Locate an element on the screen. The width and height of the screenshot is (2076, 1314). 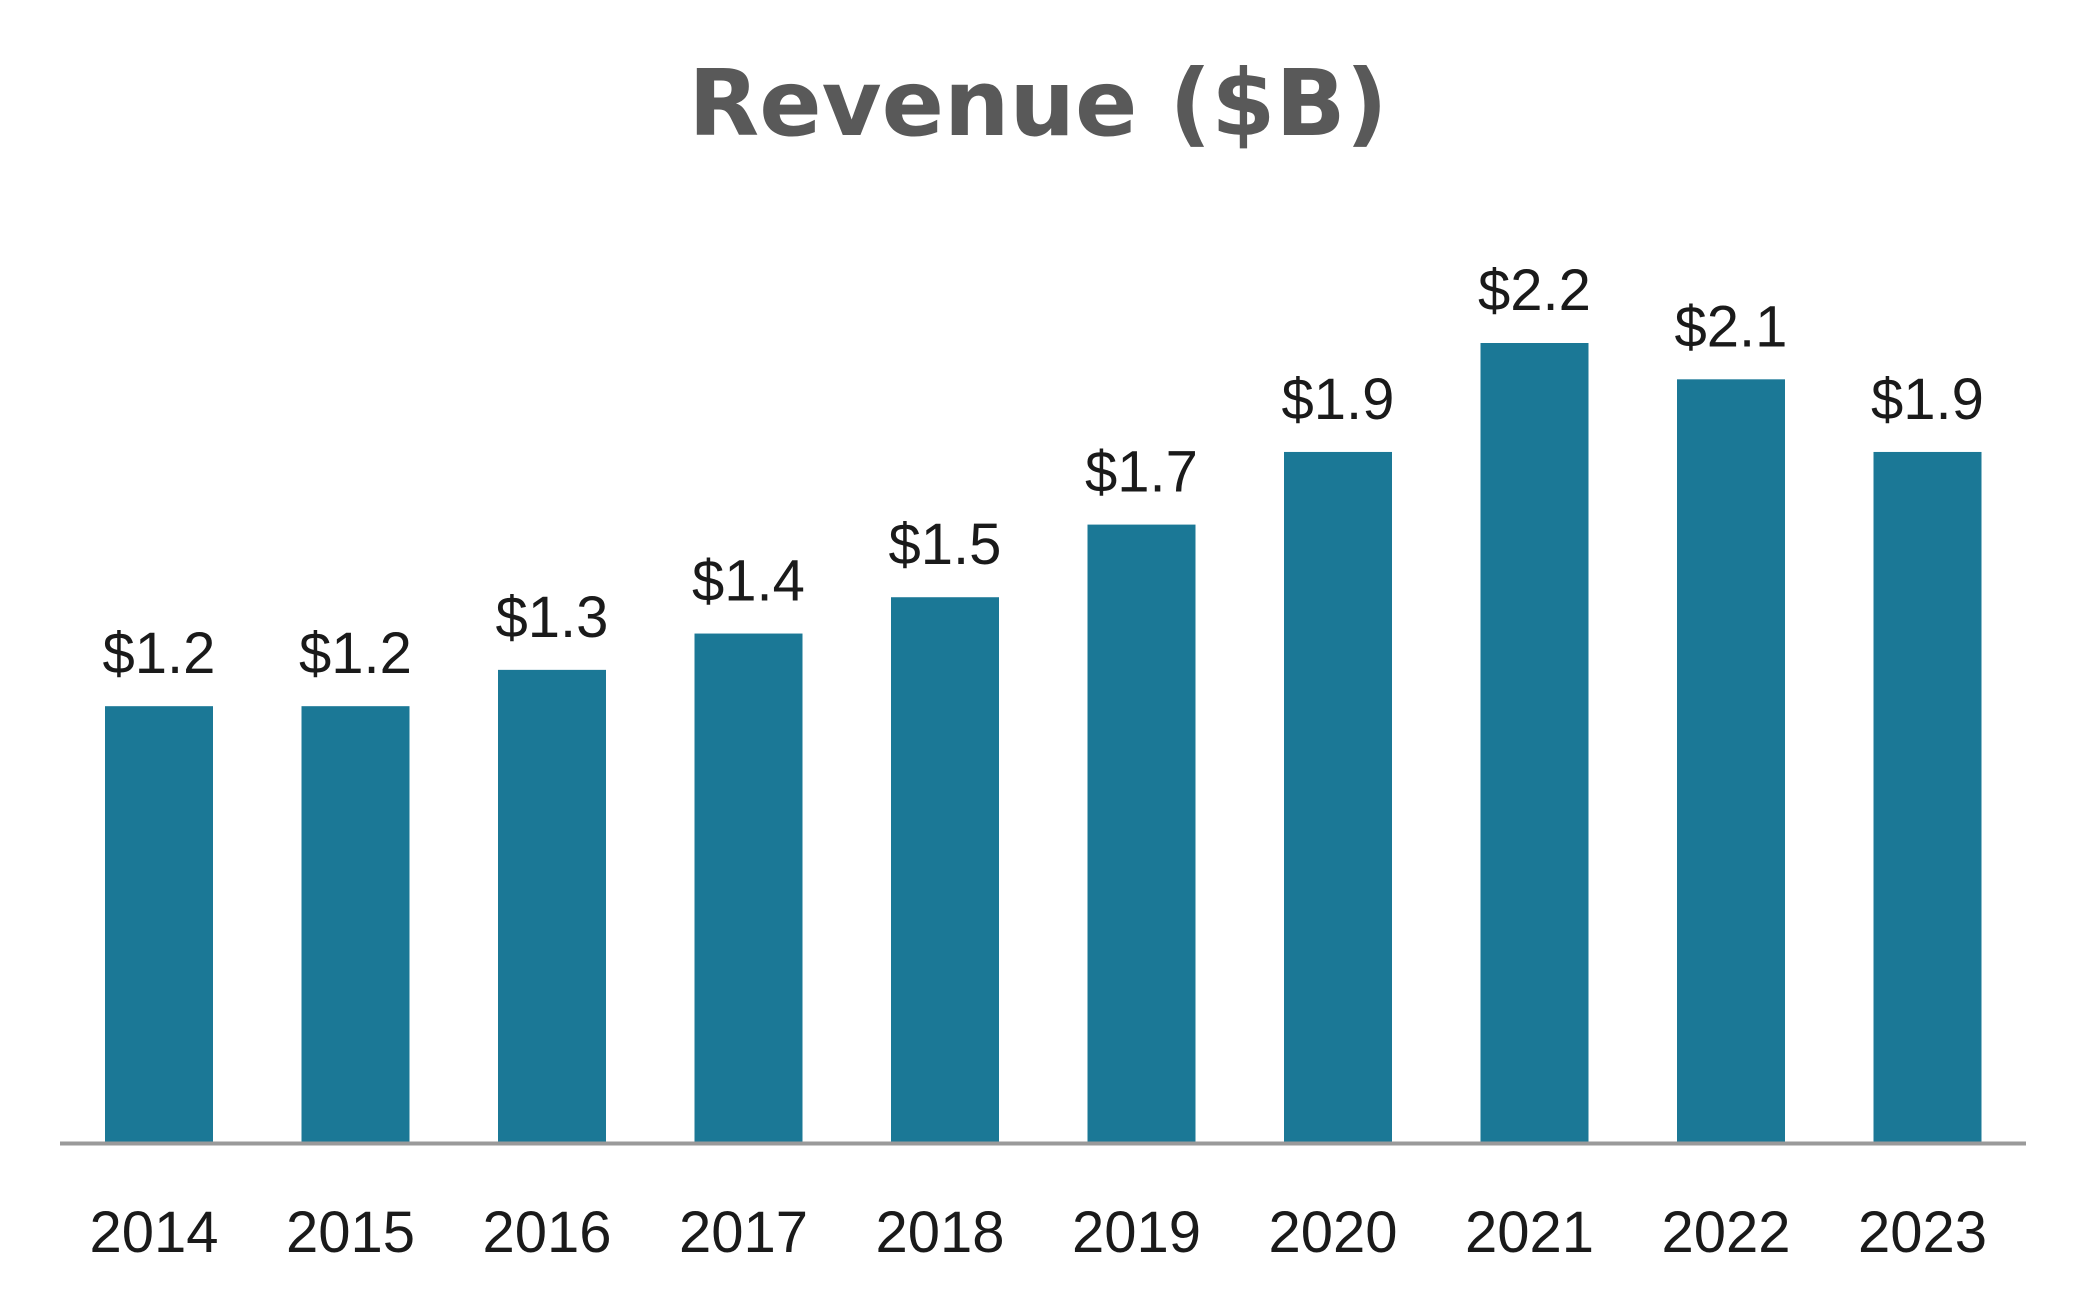
x-tick-label-2020: 2020 is located at coordinates (1332, 1232).